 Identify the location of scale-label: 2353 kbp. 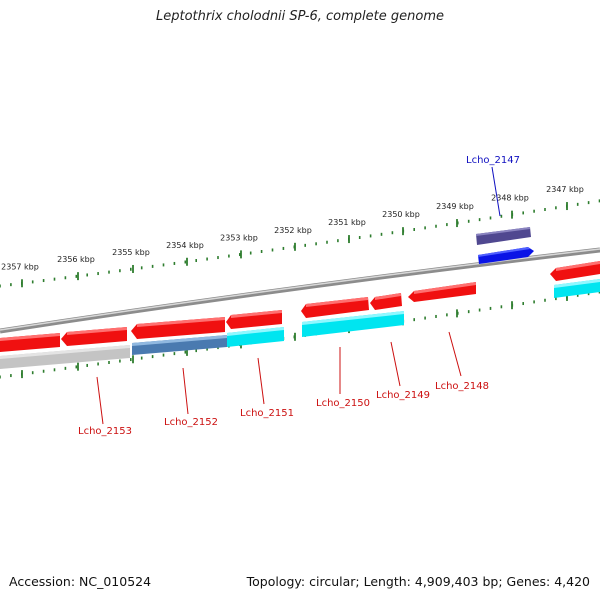
(239, 237).